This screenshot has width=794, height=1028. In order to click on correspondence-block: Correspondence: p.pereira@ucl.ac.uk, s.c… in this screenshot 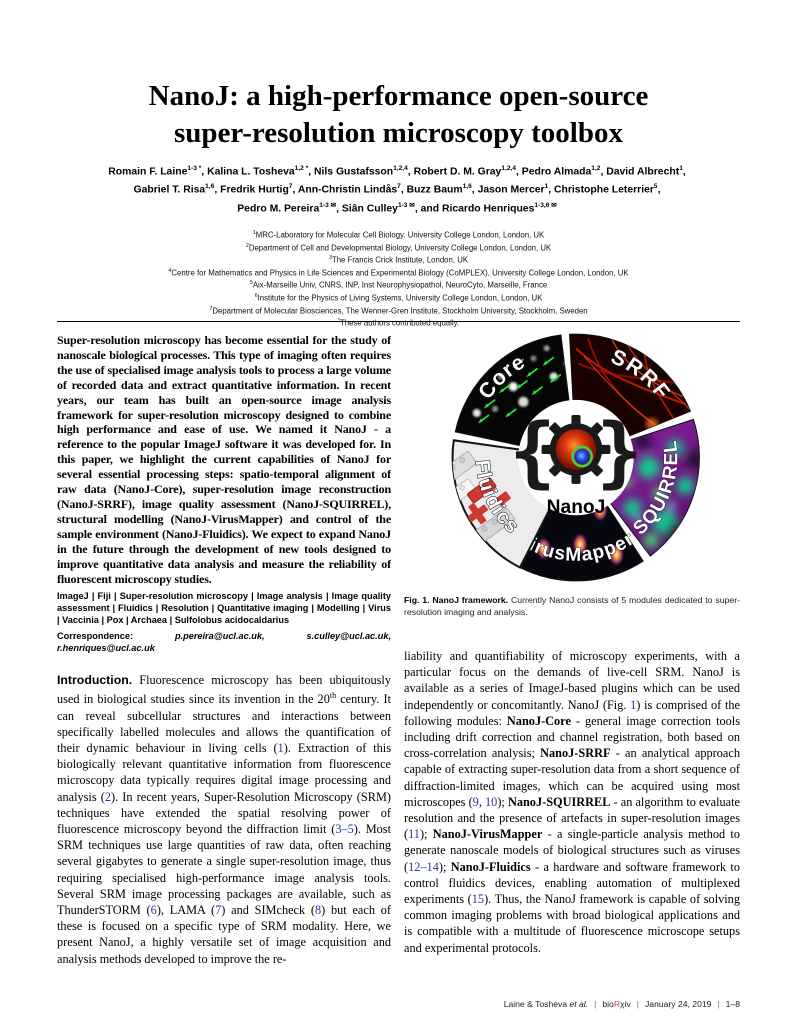, I will do `click(224, 642)`.